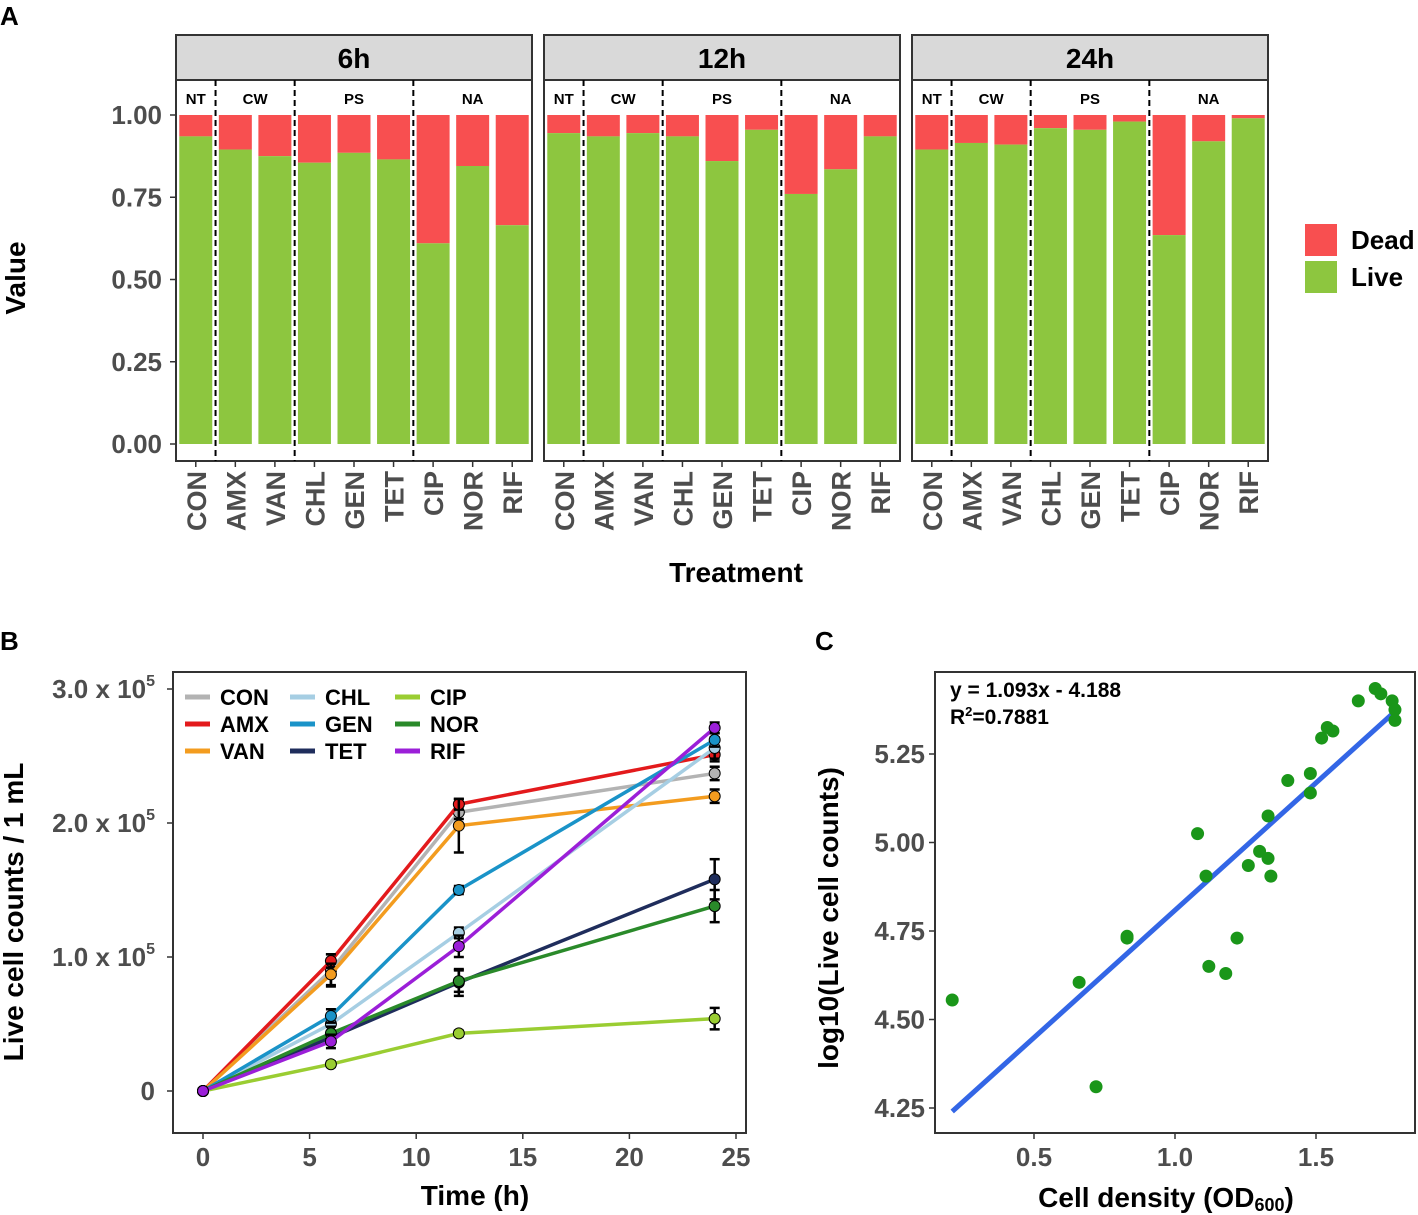  What do you see at coordinates (714, 739) in the screenshot?
I see `data-point-gen` at bounding box center [714, 739].